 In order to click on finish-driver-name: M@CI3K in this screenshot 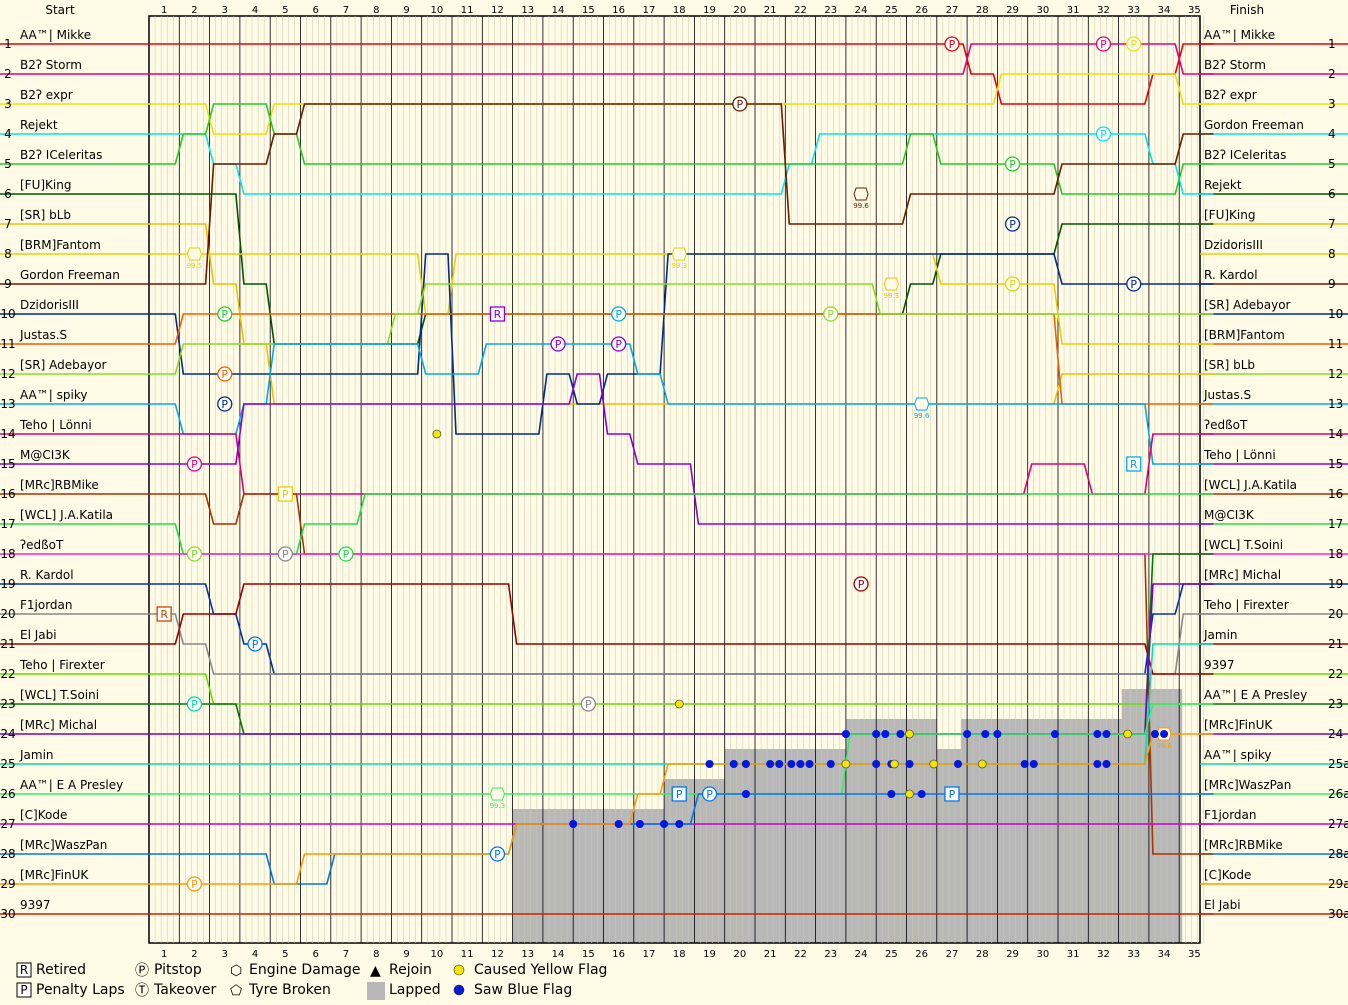, I will do `click(1229, 515)`.